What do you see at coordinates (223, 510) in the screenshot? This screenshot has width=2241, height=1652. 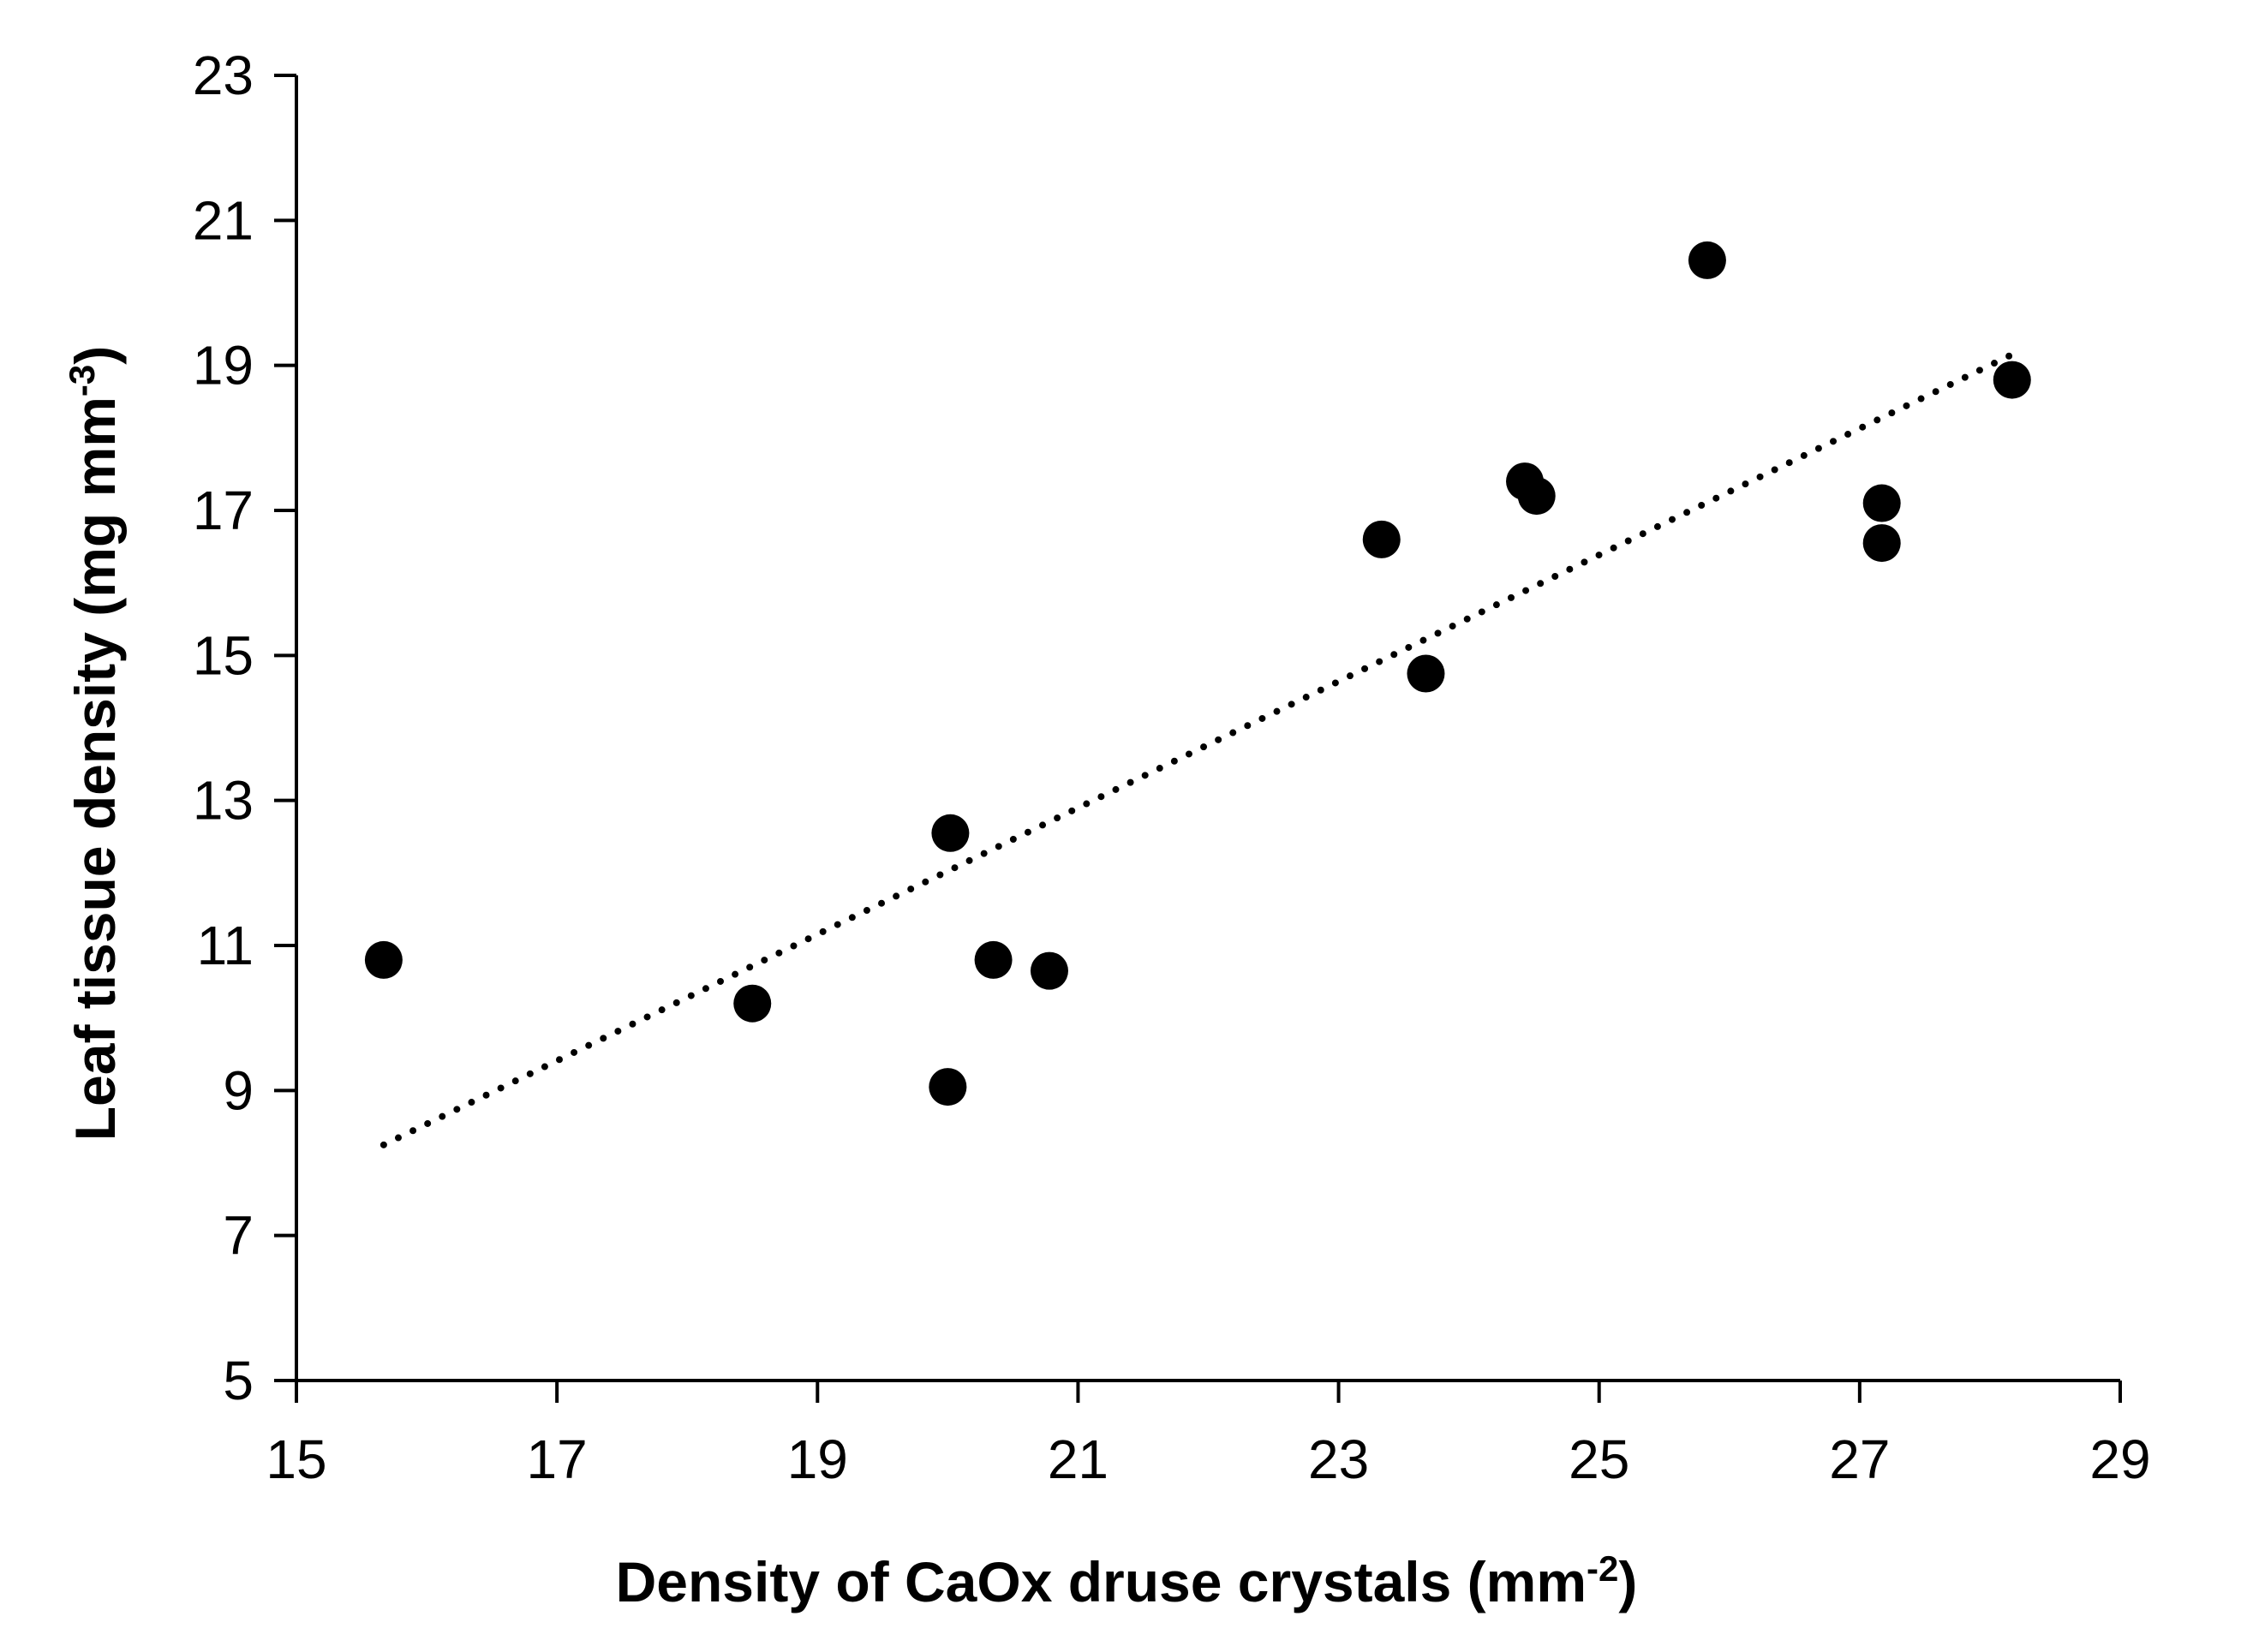 I see `y-tick-label: 17` at bounding box center [223, 510].